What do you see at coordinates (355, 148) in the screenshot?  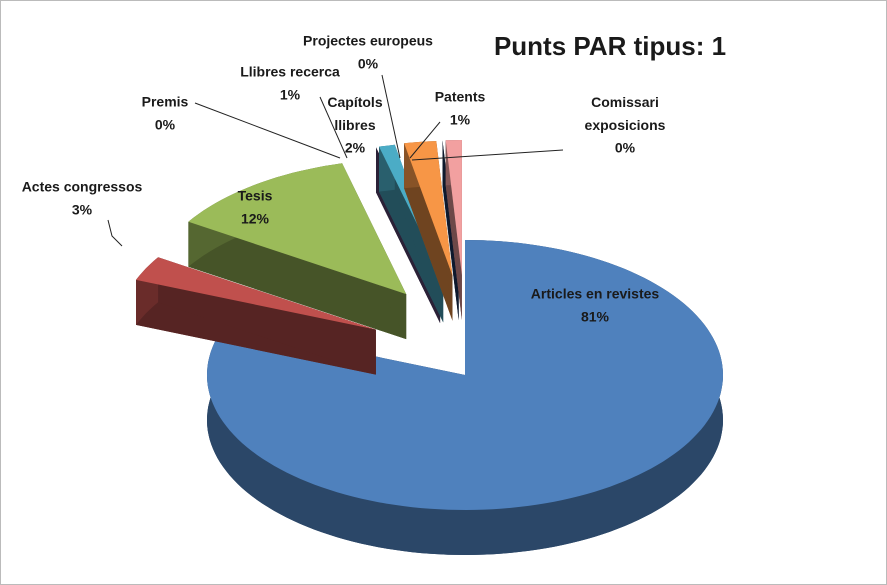 I see `slice-value-label: 2%` at bounding box center [355, 148].